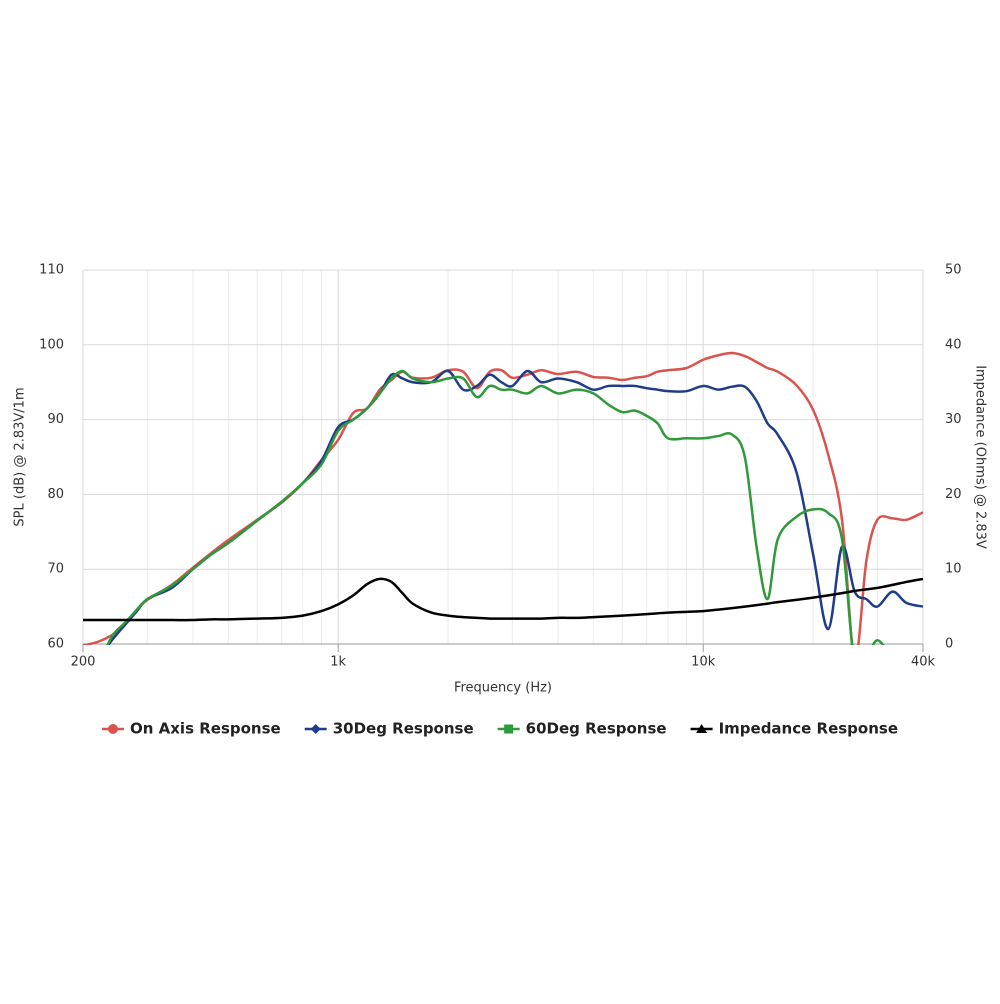 Image resolution: width=1000 pixels, height=1004 pixels. What do you see at coordinates (205, 729) in the screenshot?
I see `legend-label: On Axis Response` at bounding box center [205, 729].